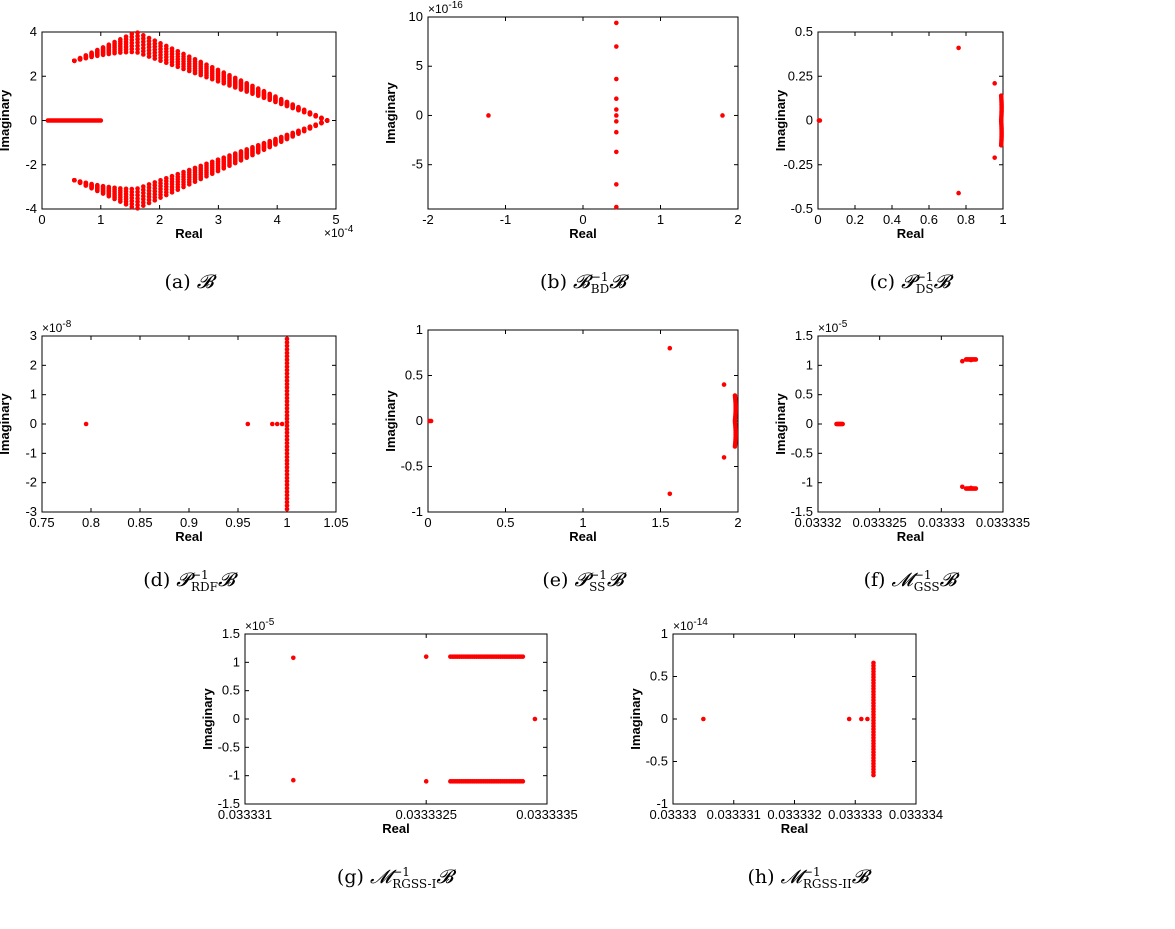  Describe the element at coordinates (31, 208) in the screenshot. I see `y-tick-label: -4` at that location.